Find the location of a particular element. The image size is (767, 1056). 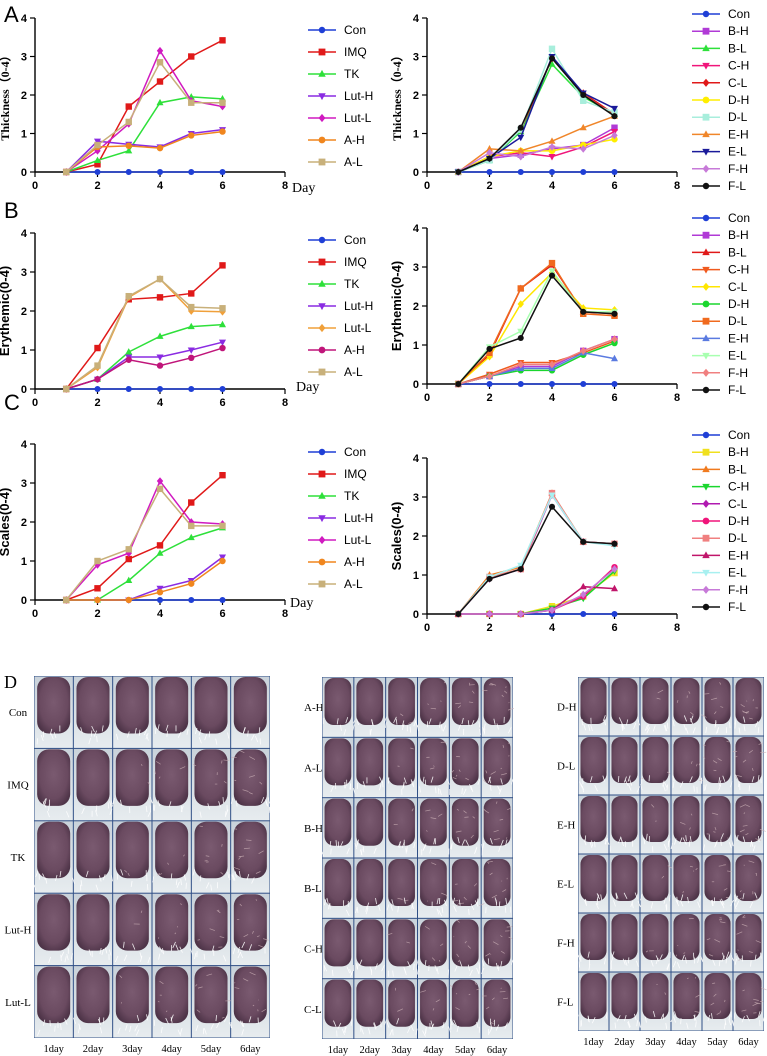

photo-row-label: D-H is located at coordinates (567, 708).